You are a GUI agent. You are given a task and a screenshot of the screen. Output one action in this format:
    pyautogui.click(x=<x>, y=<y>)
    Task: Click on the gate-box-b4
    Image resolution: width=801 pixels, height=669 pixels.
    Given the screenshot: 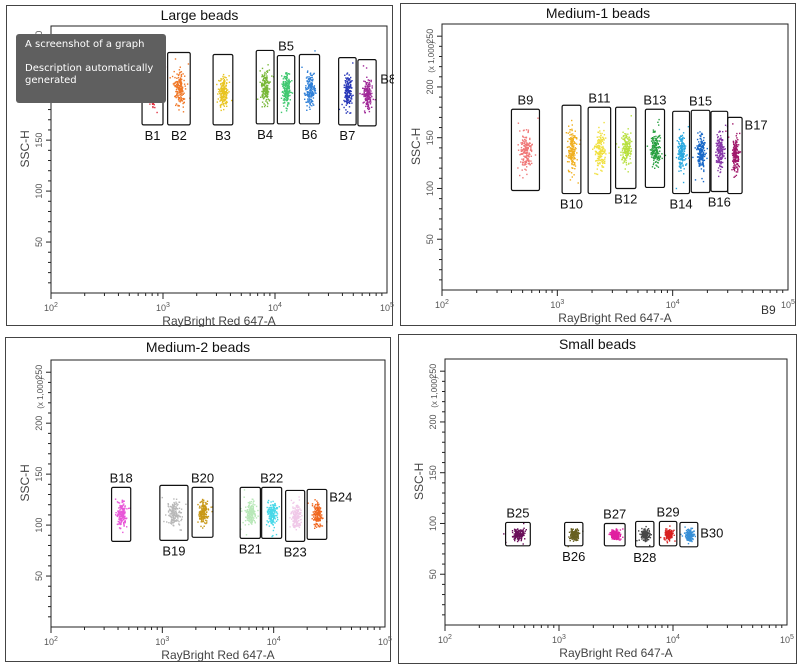 What is the action you would take?
    pyautogui.click(x=265, y=87)
    